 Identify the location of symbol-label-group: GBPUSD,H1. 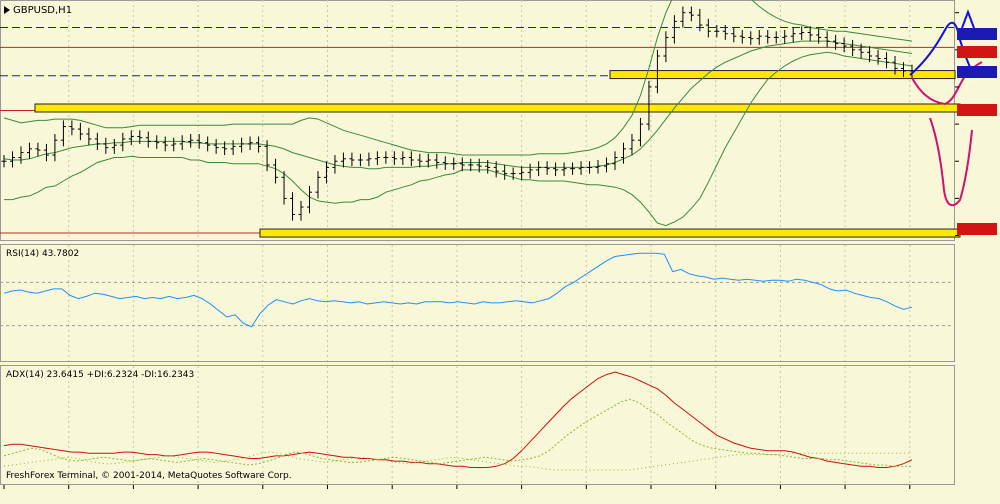
(38, 10).